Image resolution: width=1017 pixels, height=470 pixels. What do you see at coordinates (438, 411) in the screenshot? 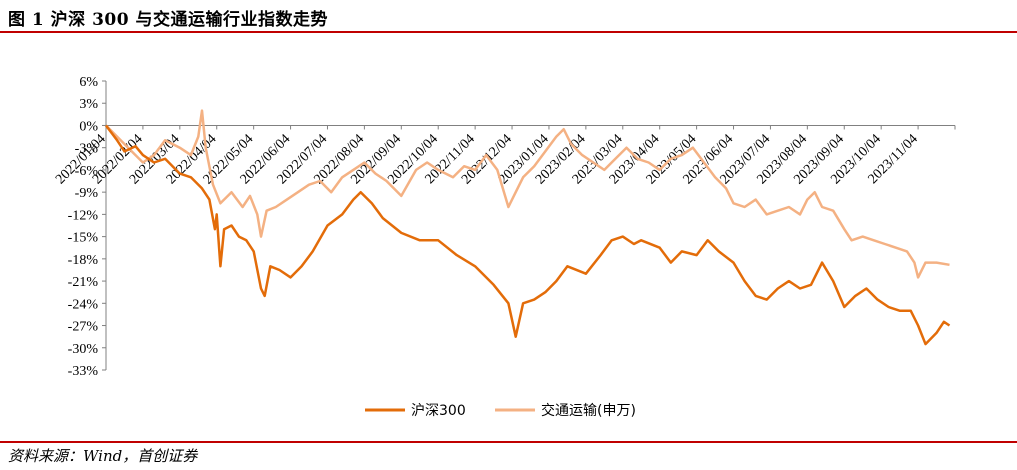
I see `legend-item-hs300-label: 沪深300` at bounding box center [438, 411].